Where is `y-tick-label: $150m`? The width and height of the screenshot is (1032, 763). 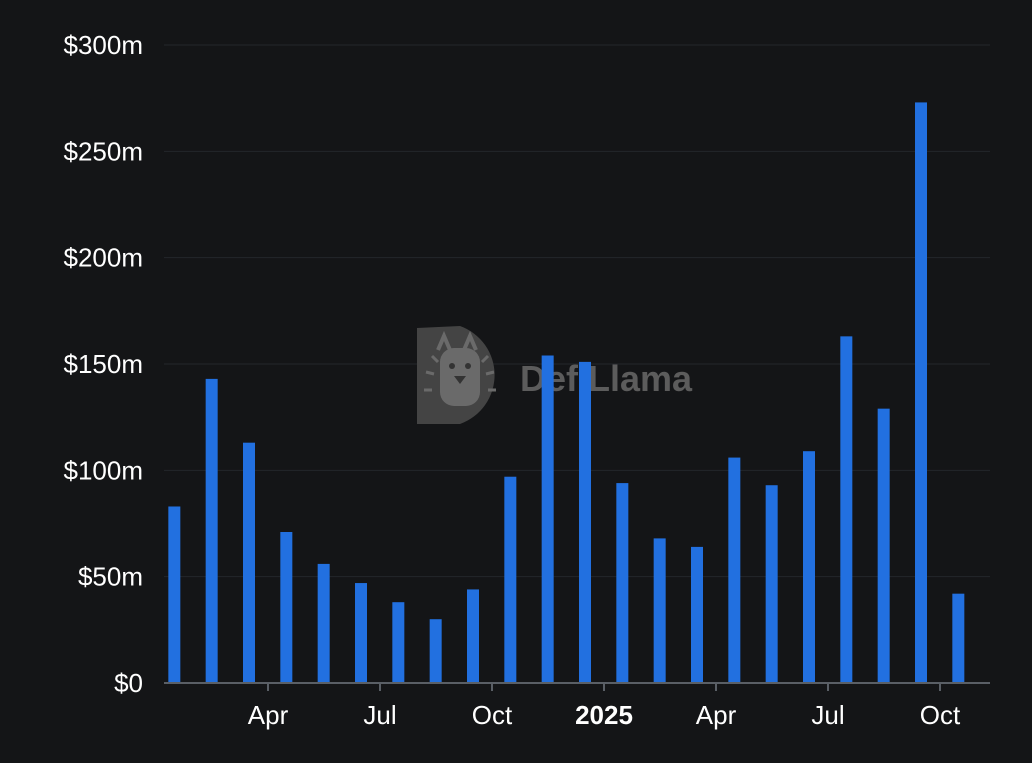 y-tick-label: $150m is located at coordinates (104, 364).